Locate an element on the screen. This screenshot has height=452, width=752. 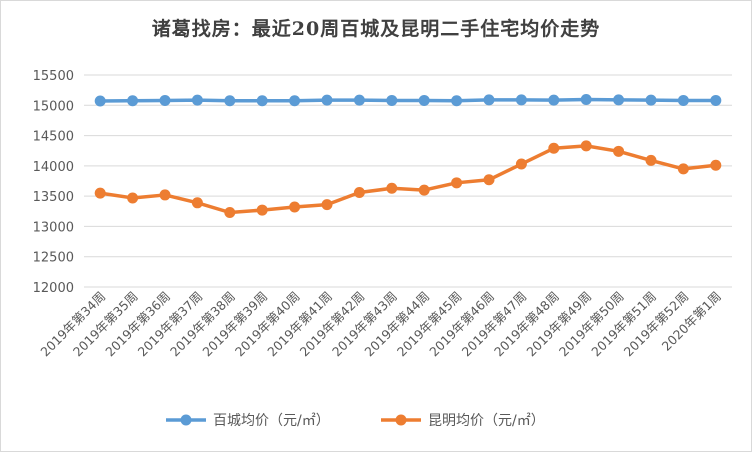
y-tick-label: 12000 is located at coordinates (53, 288).